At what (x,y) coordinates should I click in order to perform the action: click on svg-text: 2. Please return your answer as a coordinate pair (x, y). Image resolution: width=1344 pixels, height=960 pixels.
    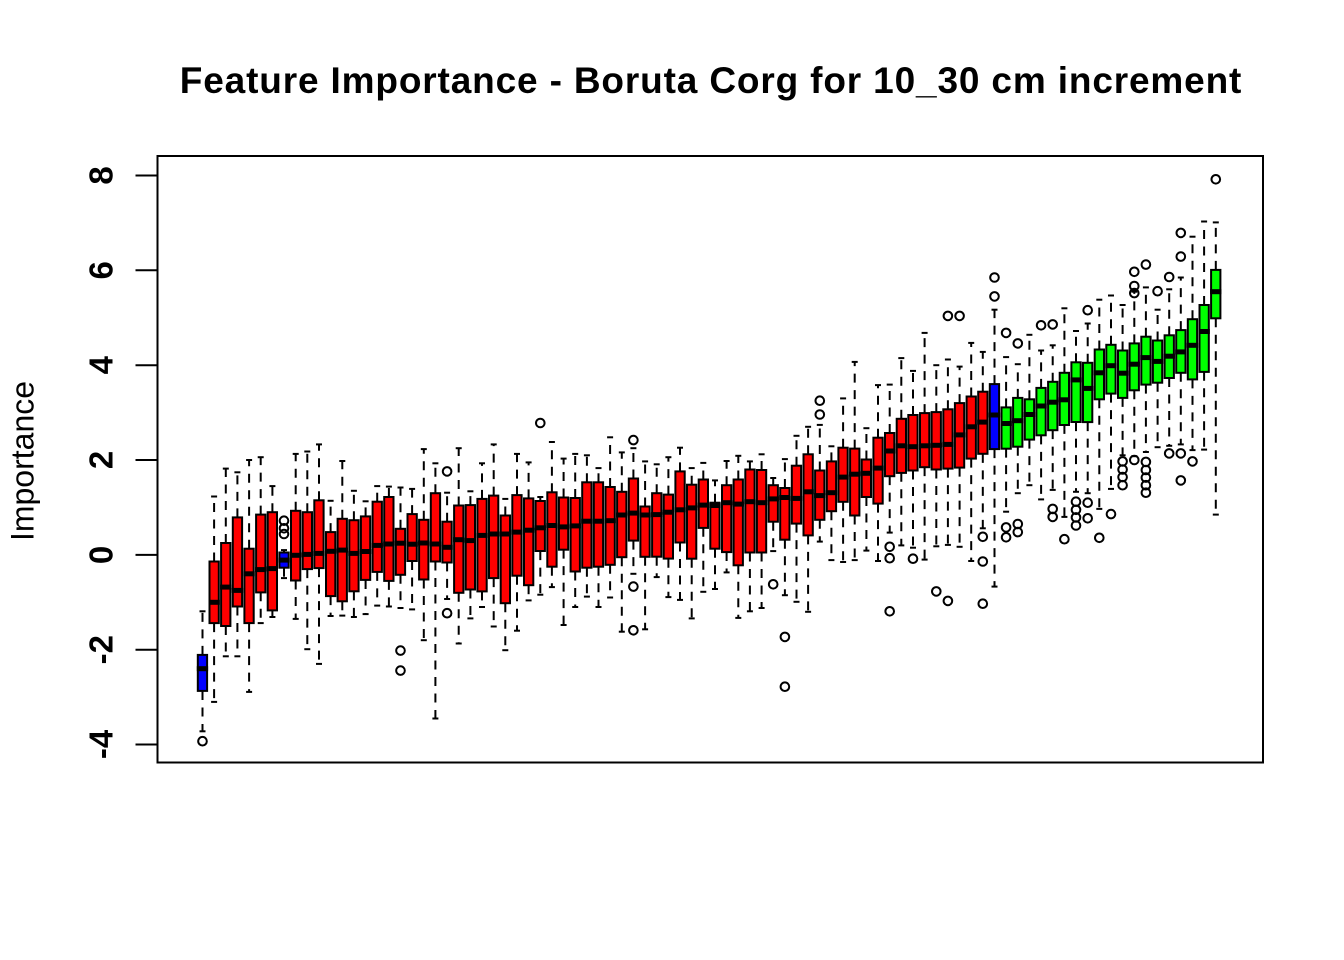
    Looking at the image, I should click on (101, 460).